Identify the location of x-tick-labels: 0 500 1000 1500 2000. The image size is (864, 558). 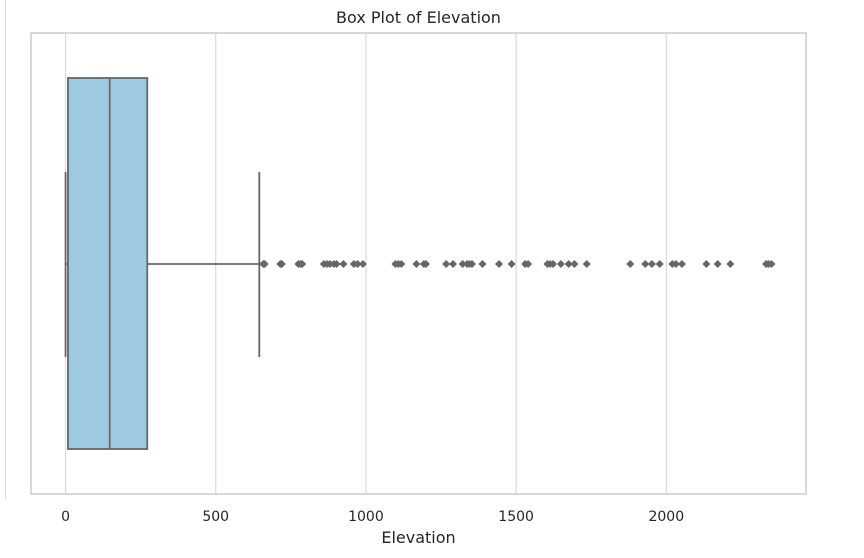
(372, 517).